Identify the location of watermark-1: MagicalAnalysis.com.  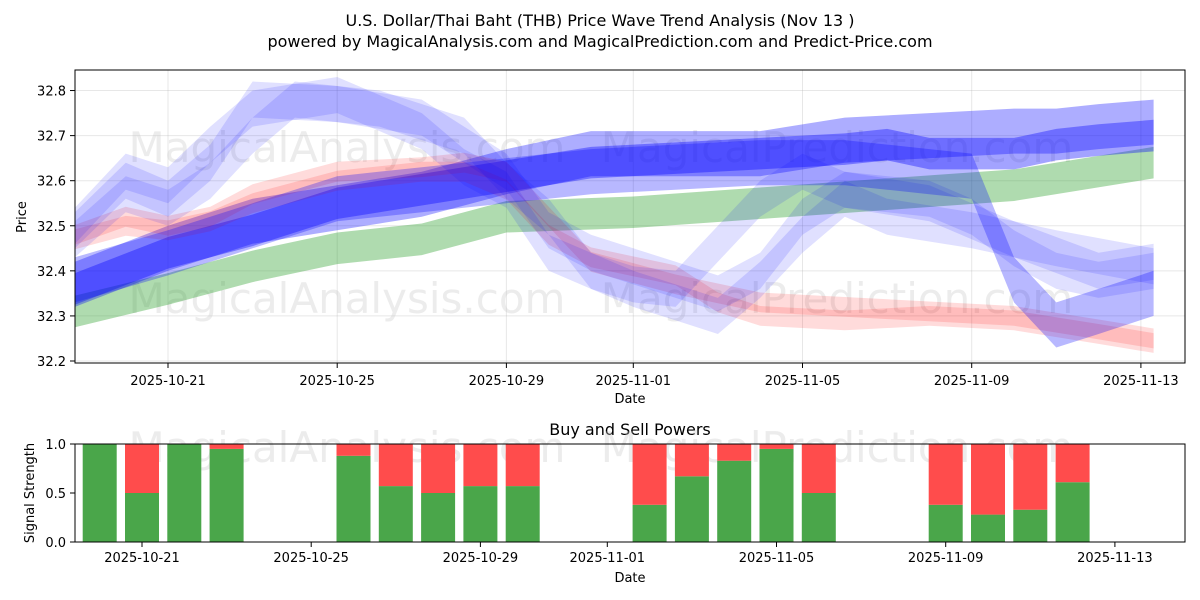
(347, 147).